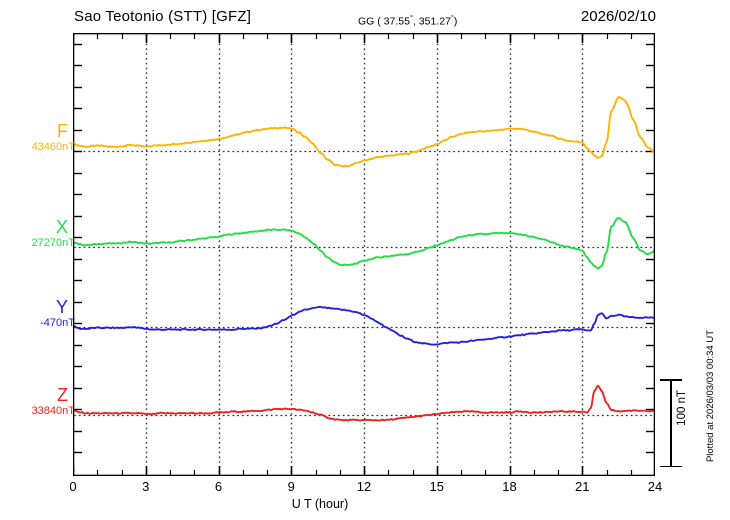 This screenshot has width=730, height=520. I want to click on trace-f, so click(364, 131).